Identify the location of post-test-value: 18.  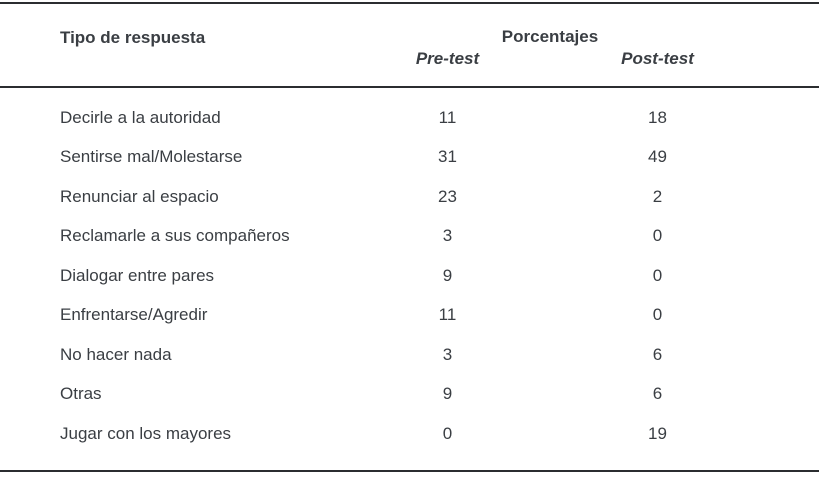
(657, 117).